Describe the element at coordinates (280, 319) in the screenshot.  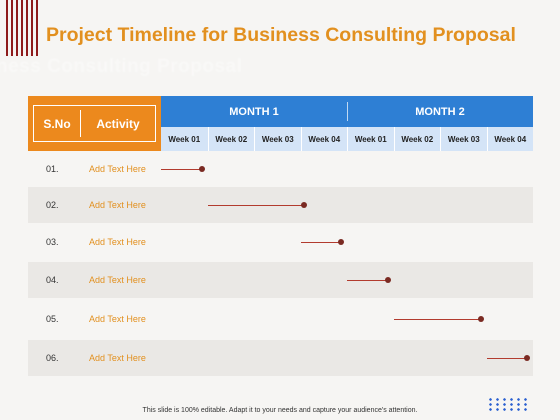
I see `table-row: 05. Add Text Here` at that location.